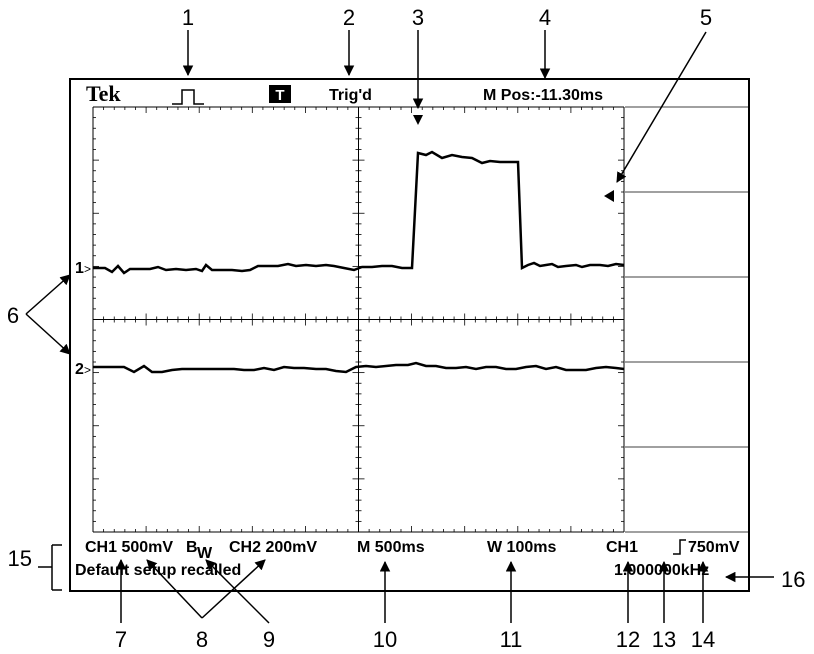  Describe the element at coordinates (687, 319) in the screenshot. I see `side-menu` at that location.